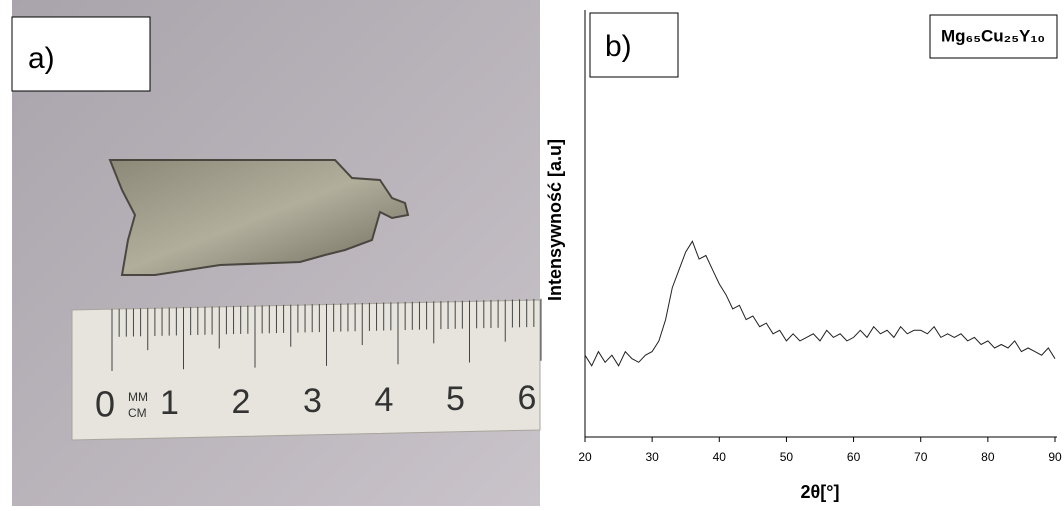 The height and width of the screenshot is (511, 1064). Describe the element at coordinates (312, 401) in the screenshot. I see `ruler-number: 3` at that location.